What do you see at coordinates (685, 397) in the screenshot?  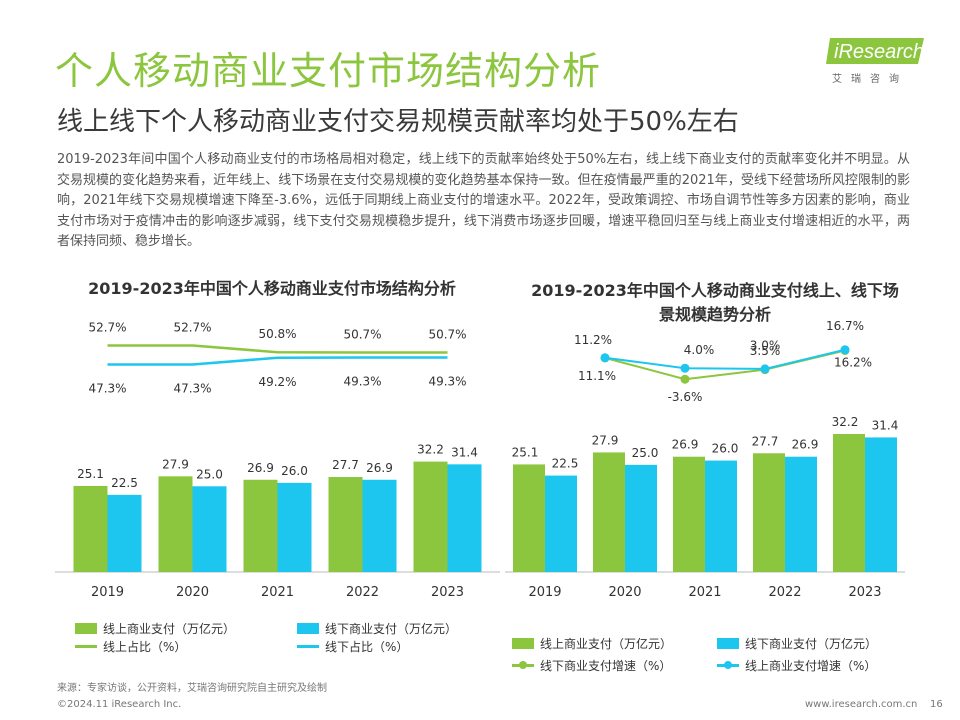 I see `growth-label: -3.6%` at bounding box center [685, 397].